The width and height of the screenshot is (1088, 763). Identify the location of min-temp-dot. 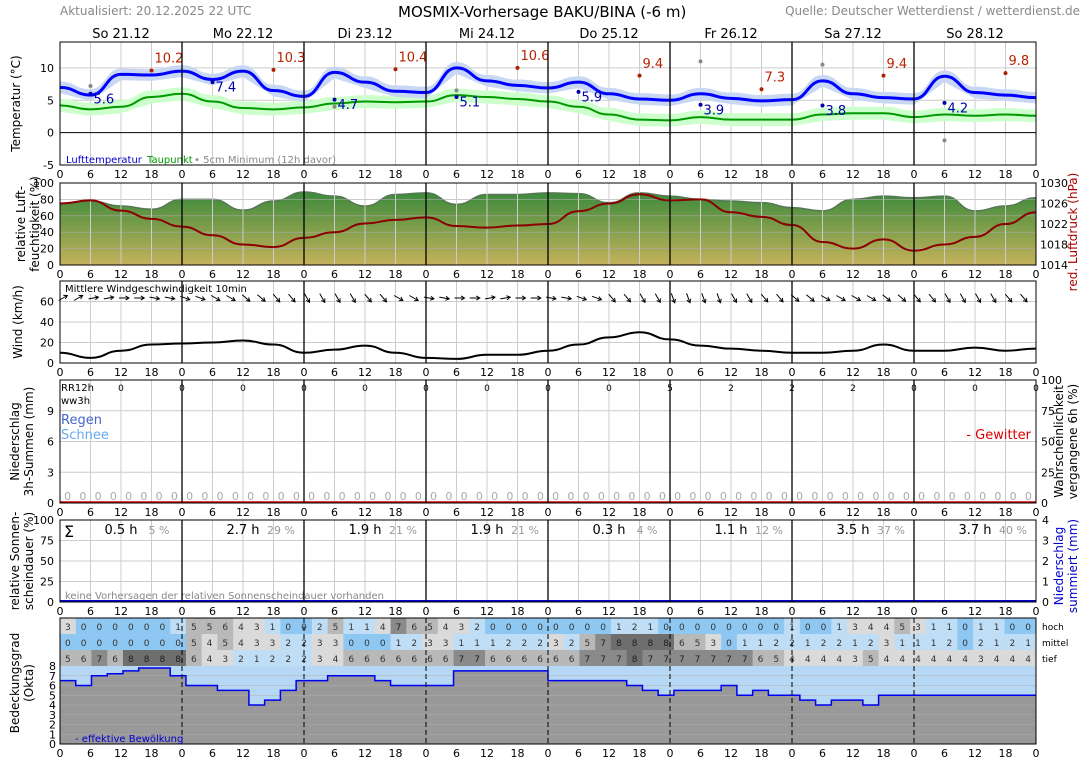
(822, 105).